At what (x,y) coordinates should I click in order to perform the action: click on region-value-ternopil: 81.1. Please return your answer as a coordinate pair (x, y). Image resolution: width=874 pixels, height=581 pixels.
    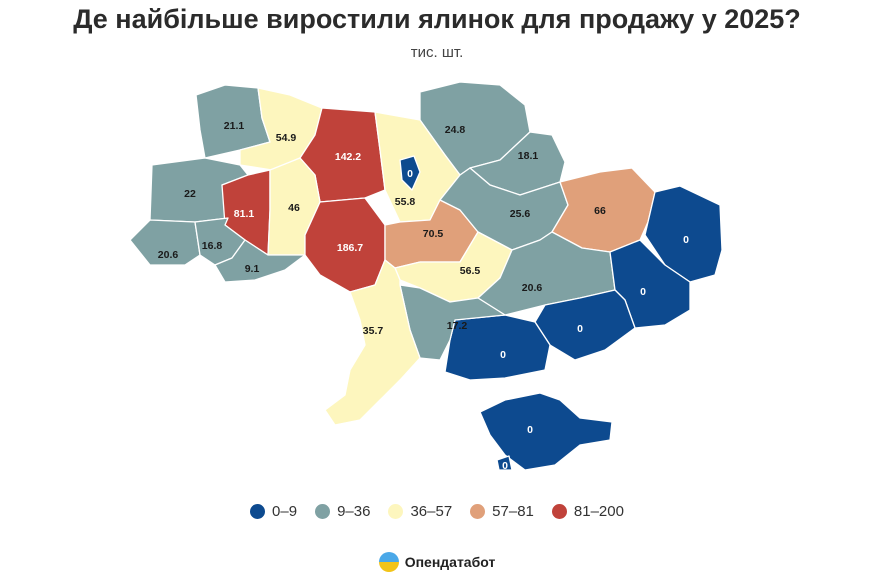
    Looking at the image, I should click on (244, 214).